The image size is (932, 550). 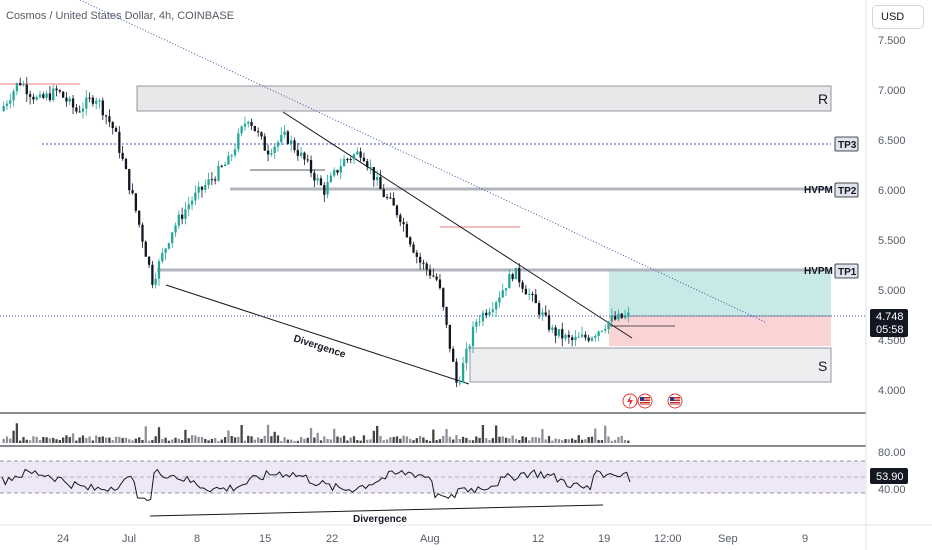 I want to click on event-icons, so click(x=652, y=401).